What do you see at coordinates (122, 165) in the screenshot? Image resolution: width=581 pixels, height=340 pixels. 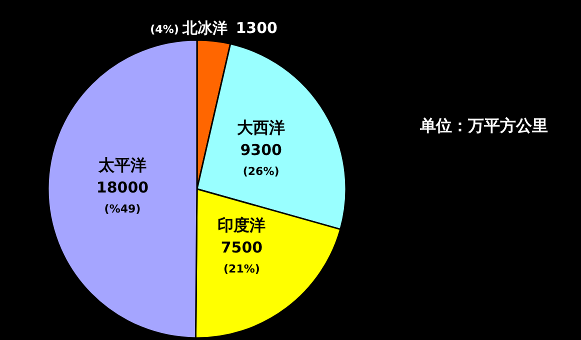 I see `slice-label: 太平洋` at bounding box center [122, 165].